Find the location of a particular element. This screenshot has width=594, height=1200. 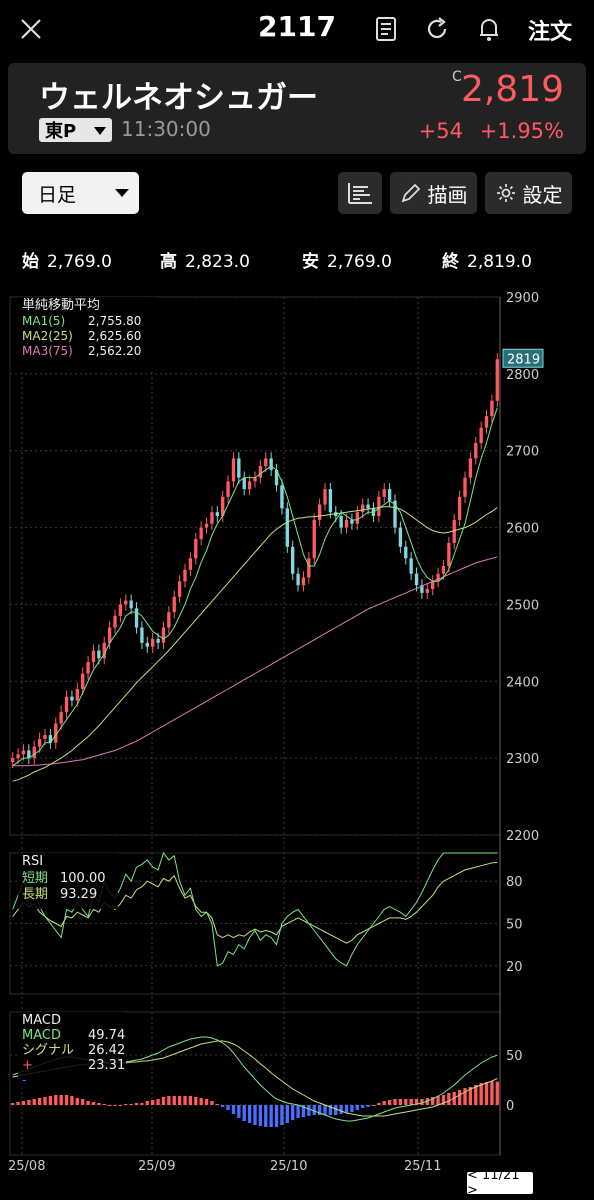

ohlc-low: 安 2,769.0 is located at coordinates (347, 259).